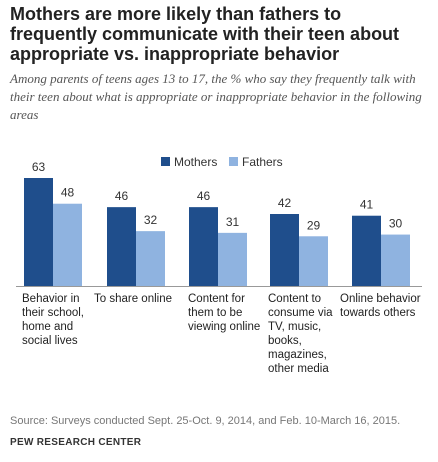 This screenshot has height=462, width=438. What do you see at coordinates (285, 203) in the screenshot?
I see `data-label-mothers-3: 42` at bounding box center [285, 203].